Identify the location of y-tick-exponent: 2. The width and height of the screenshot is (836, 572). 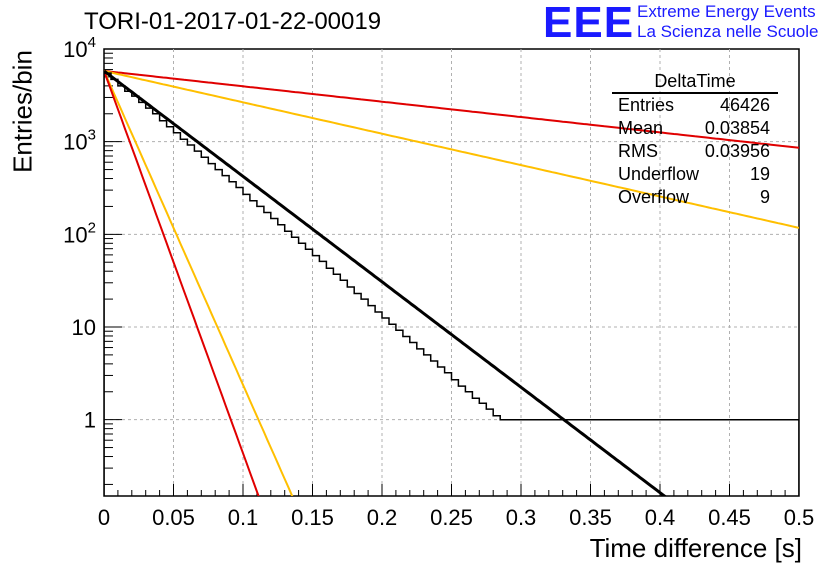
(92, 227).